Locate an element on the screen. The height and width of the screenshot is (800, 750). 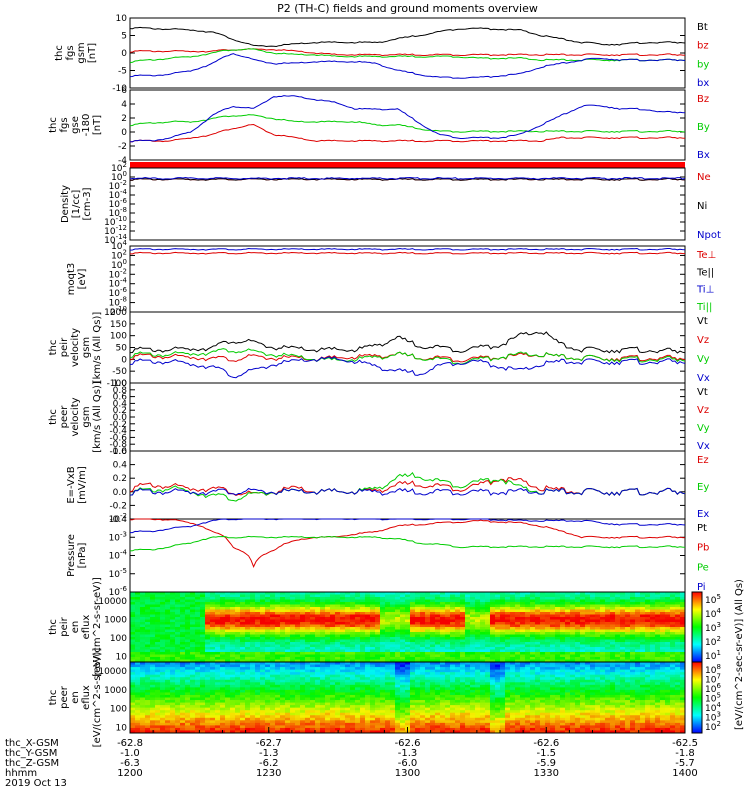
series-vz is located at coordinates (407, 357).